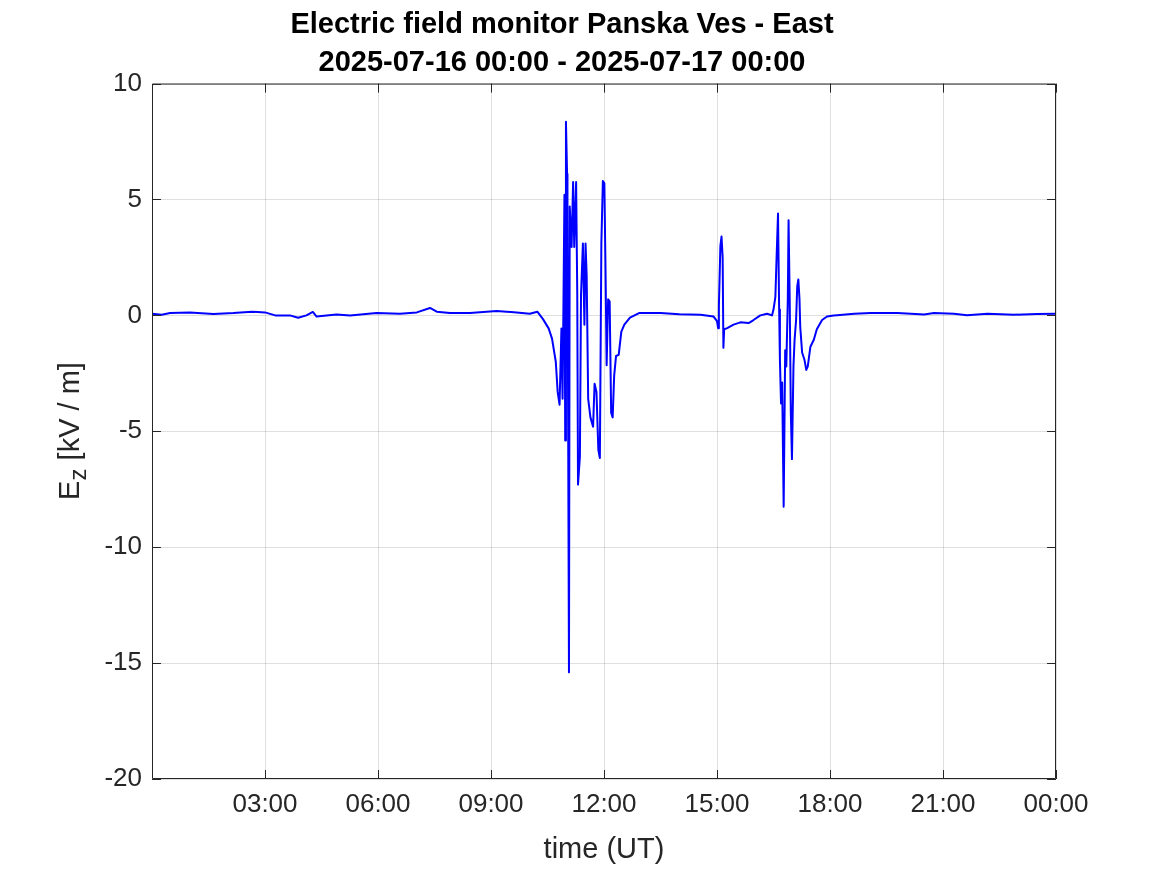  What do you see at coordinates (378, 802) in the screenshot?
I see `x-tick-label: 06:00` at bounding box center [378, 802].